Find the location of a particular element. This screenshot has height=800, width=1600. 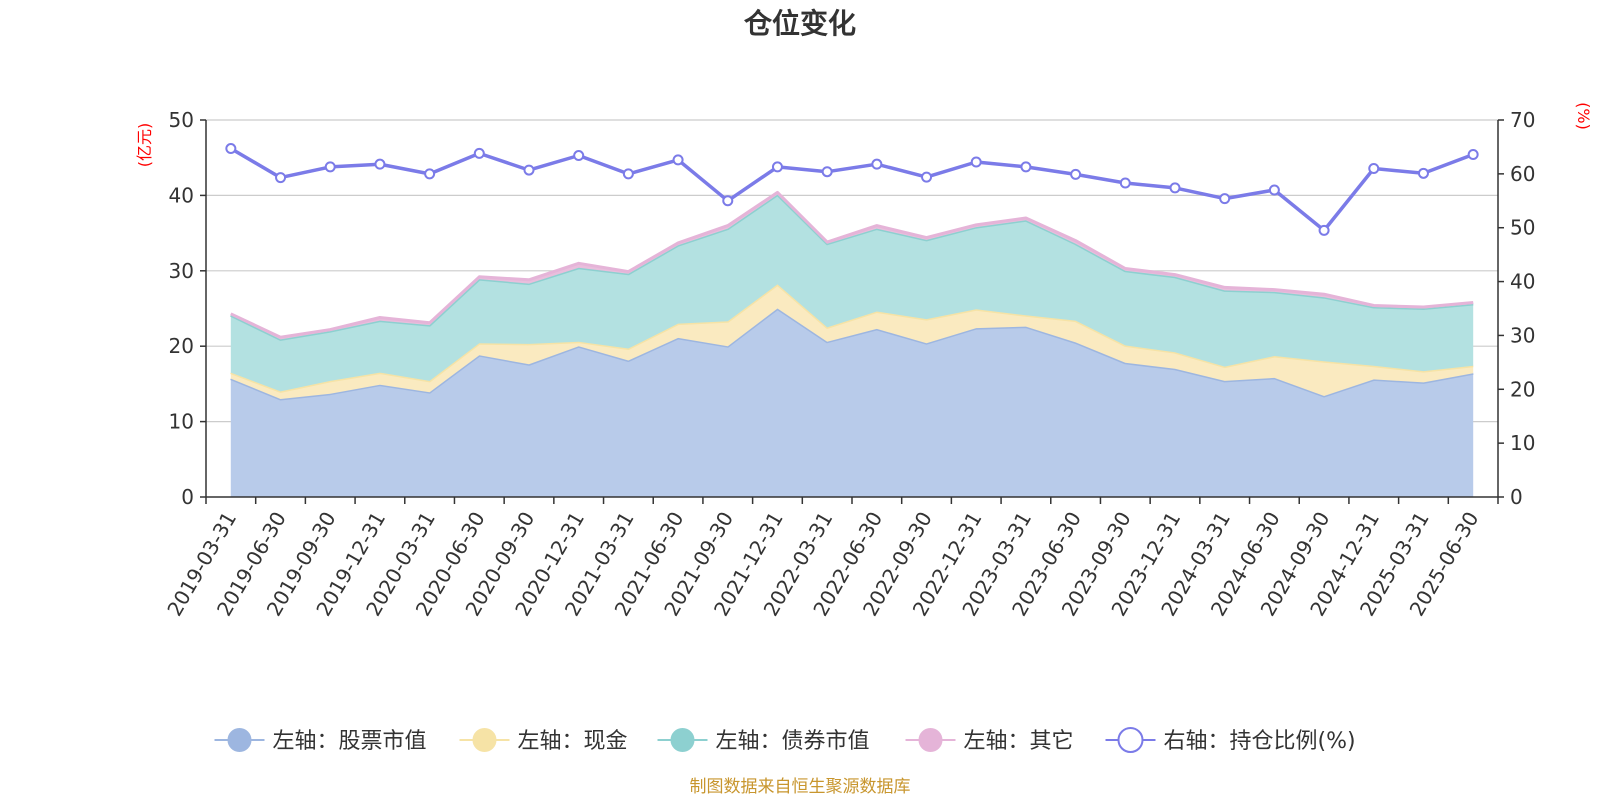

left-axis-tick-label: 50 is located at coordinates (181, 120).